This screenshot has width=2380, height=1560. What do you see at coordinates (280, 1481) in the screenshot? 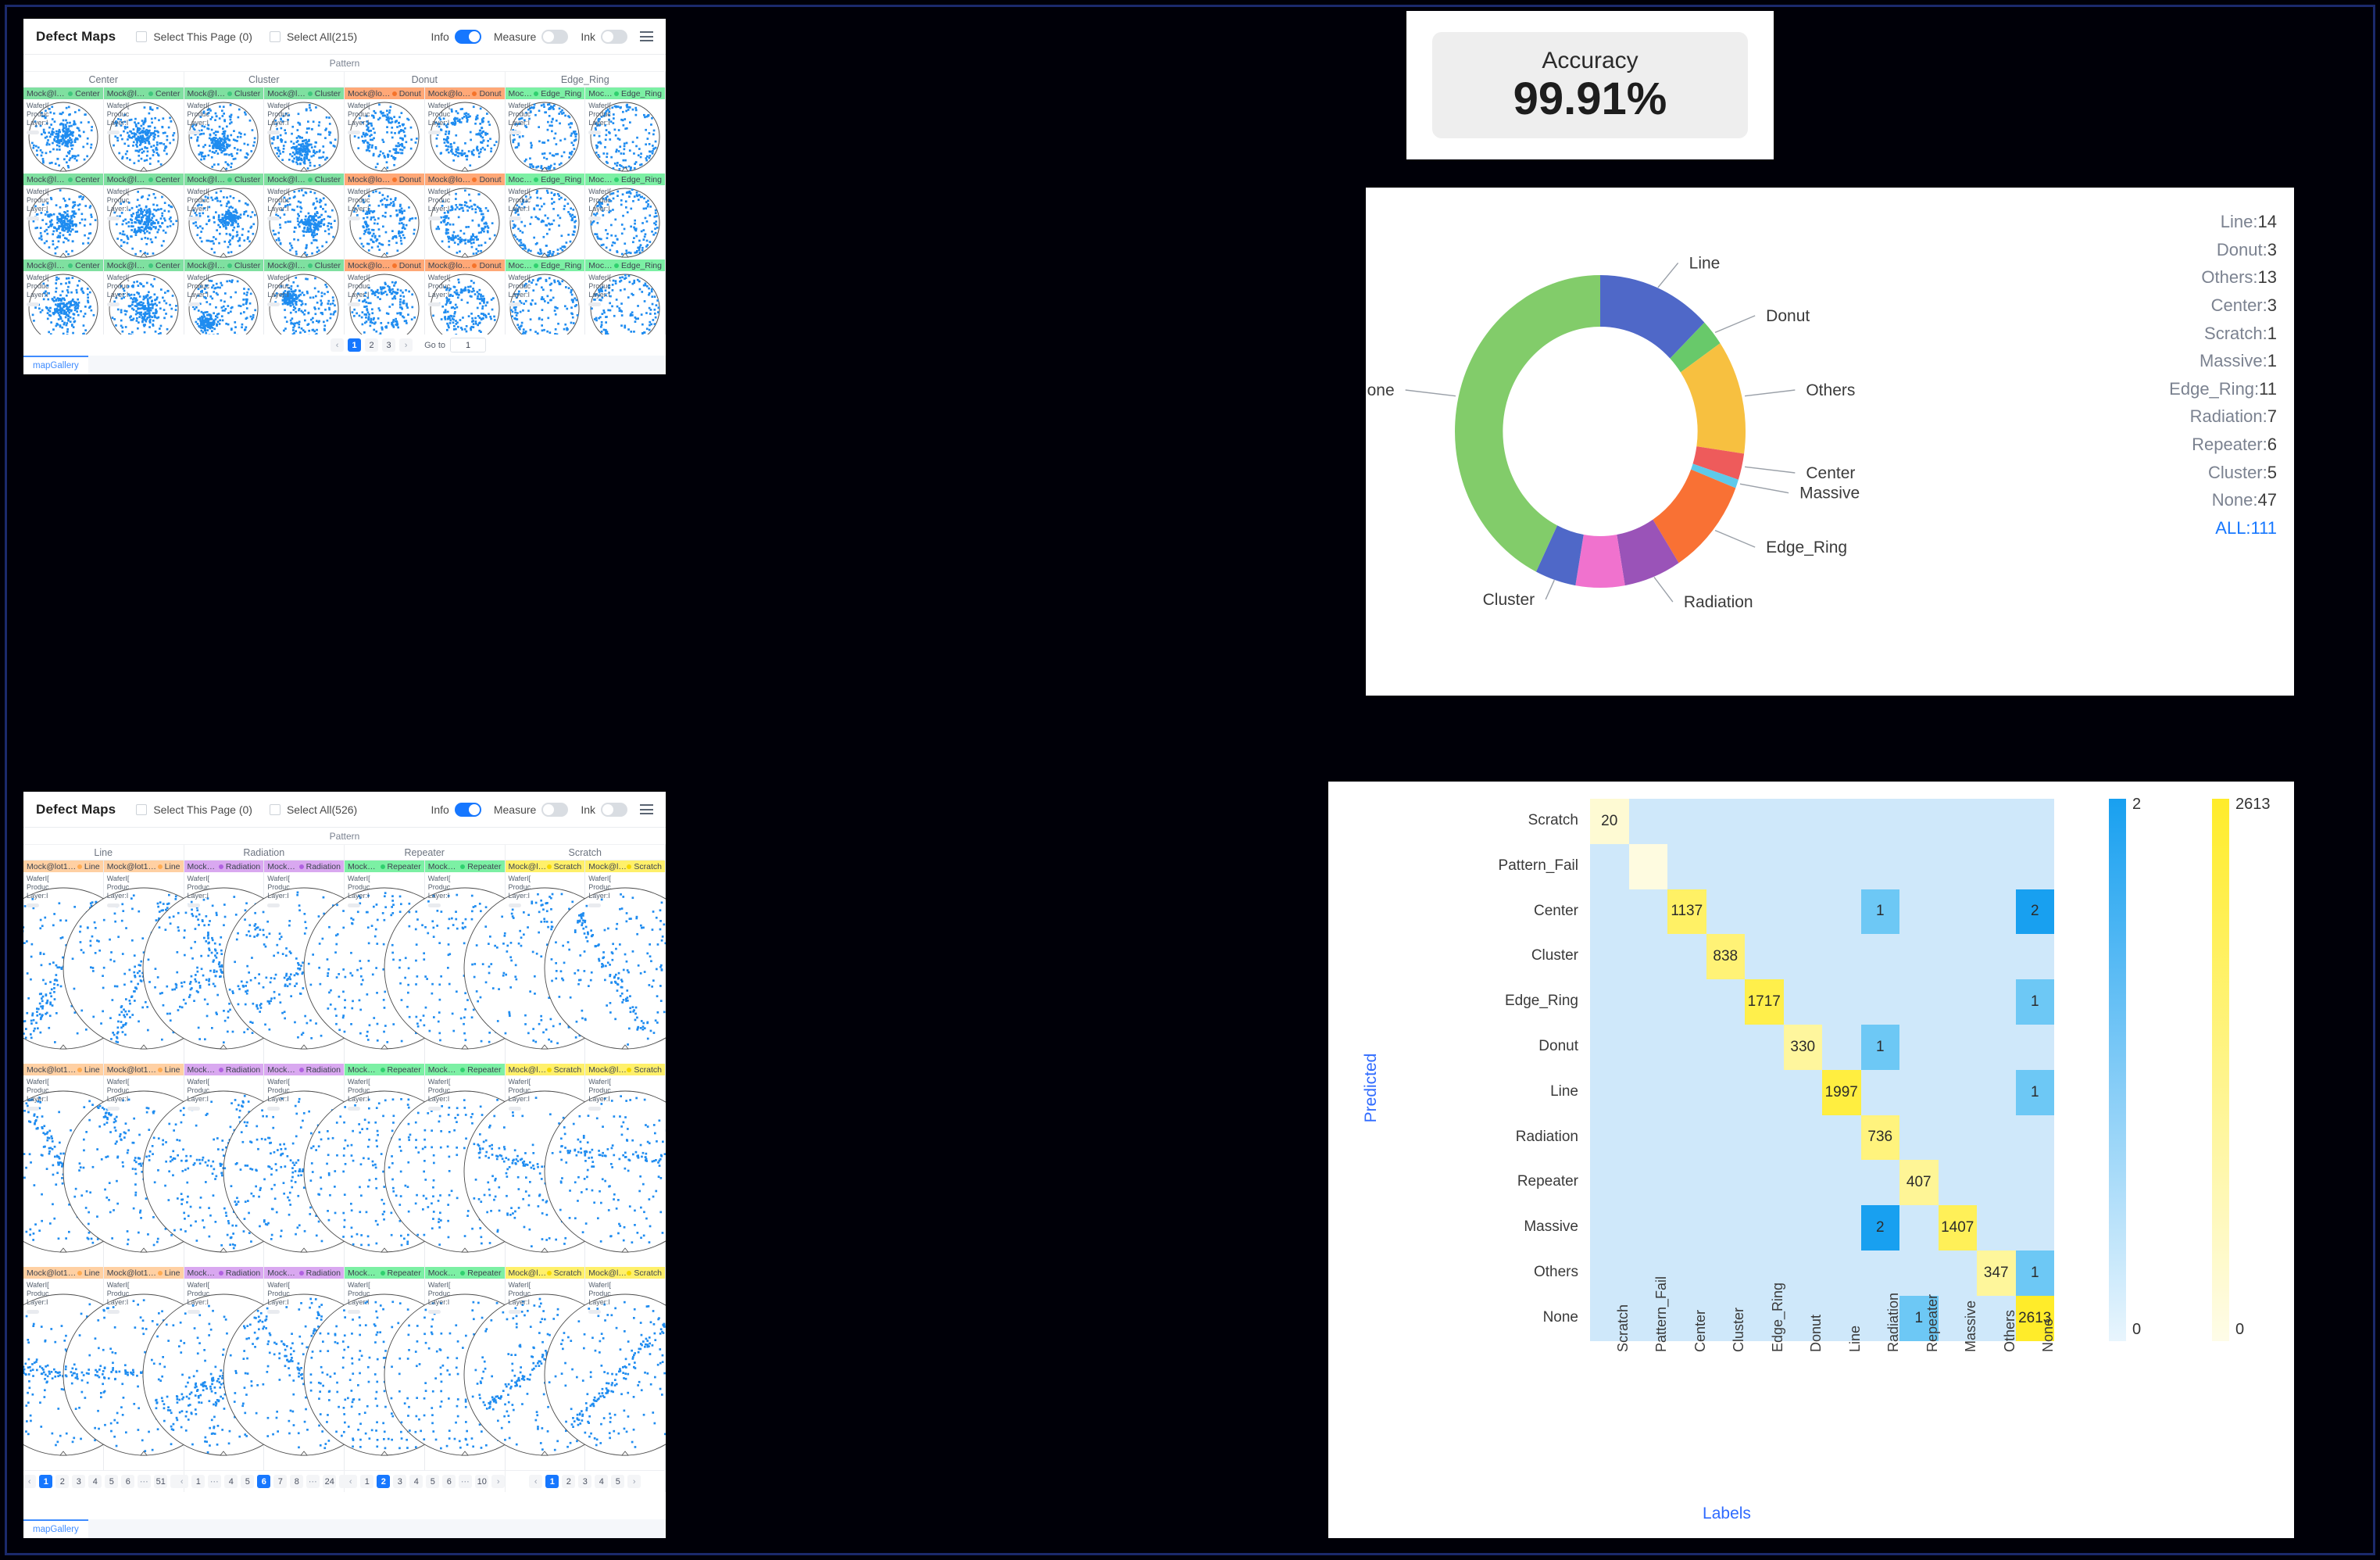
I see `pagination-page: 7` at bounding box center [280, 1481].